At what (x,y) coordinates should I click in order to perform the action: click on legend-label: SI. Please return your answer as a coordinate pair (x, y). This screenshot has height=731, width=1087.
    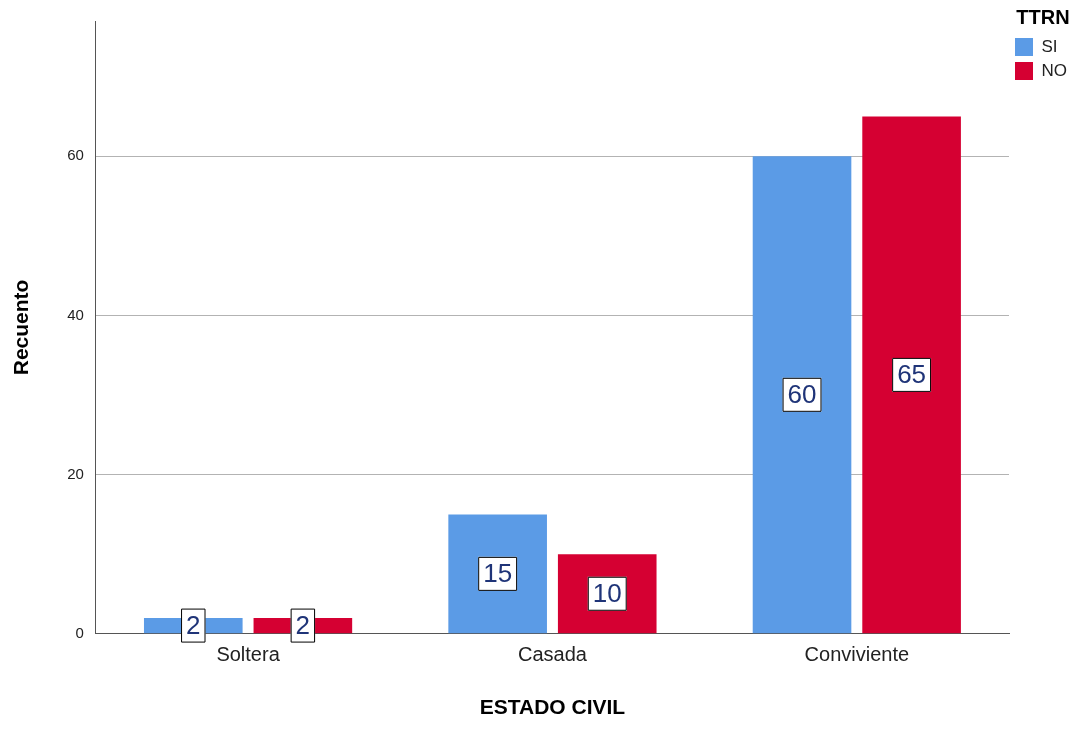
    Looking at the image, I should click on (1049, 46).